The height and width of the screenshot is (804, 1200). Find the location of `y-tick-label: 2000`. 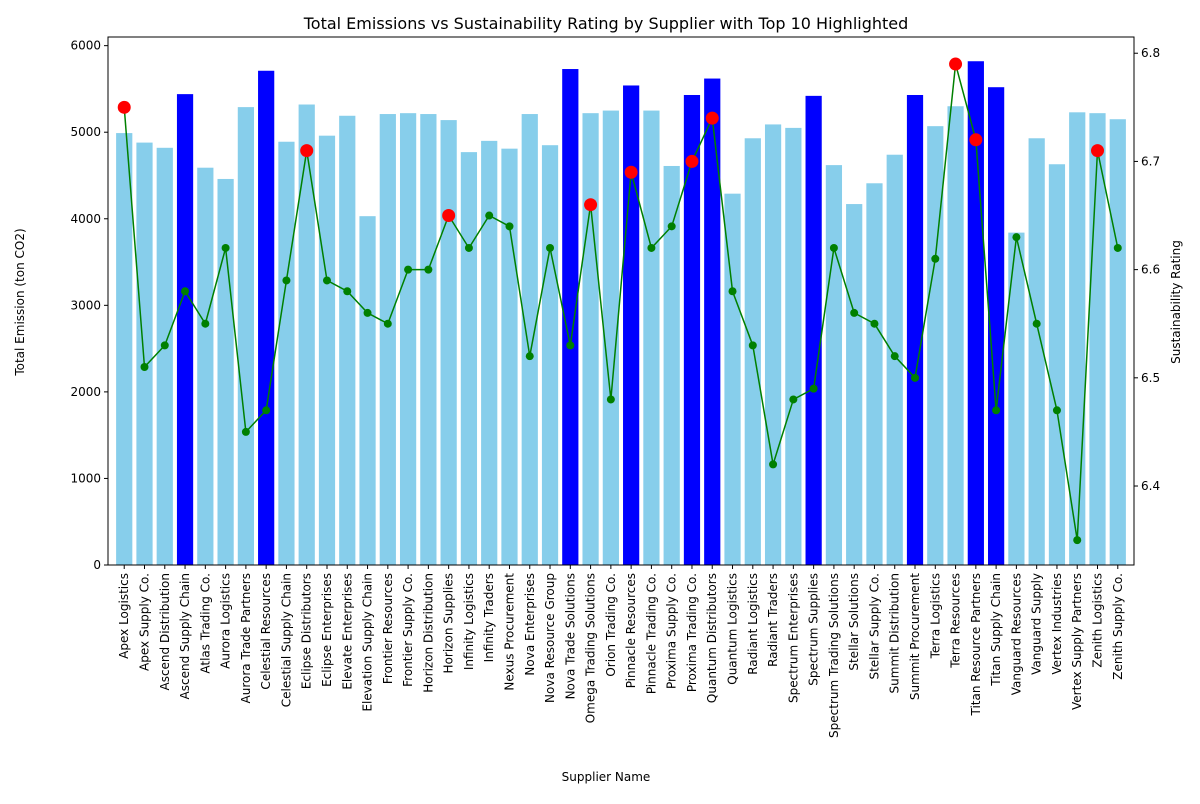

y-tick-label: 2000 is located at coordinates (85, 392).